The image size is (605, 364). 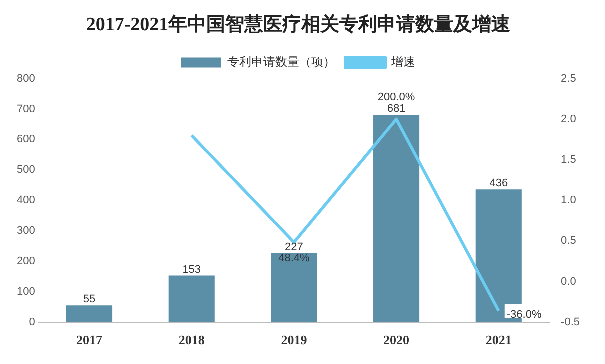 What do you see at coordinates (397, 97) in the screenshot?
I see `data-label: 200.0%` at bounding box center [397, 97].